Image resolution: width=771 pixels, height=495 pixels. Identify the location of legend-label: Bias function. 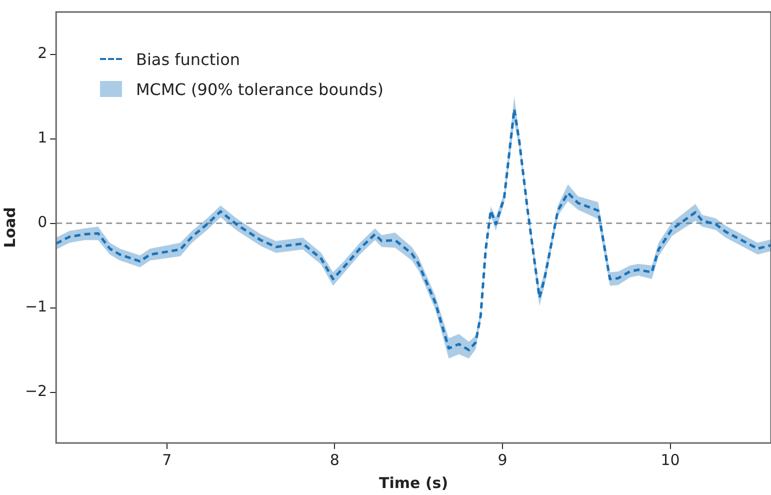
(188, 59).